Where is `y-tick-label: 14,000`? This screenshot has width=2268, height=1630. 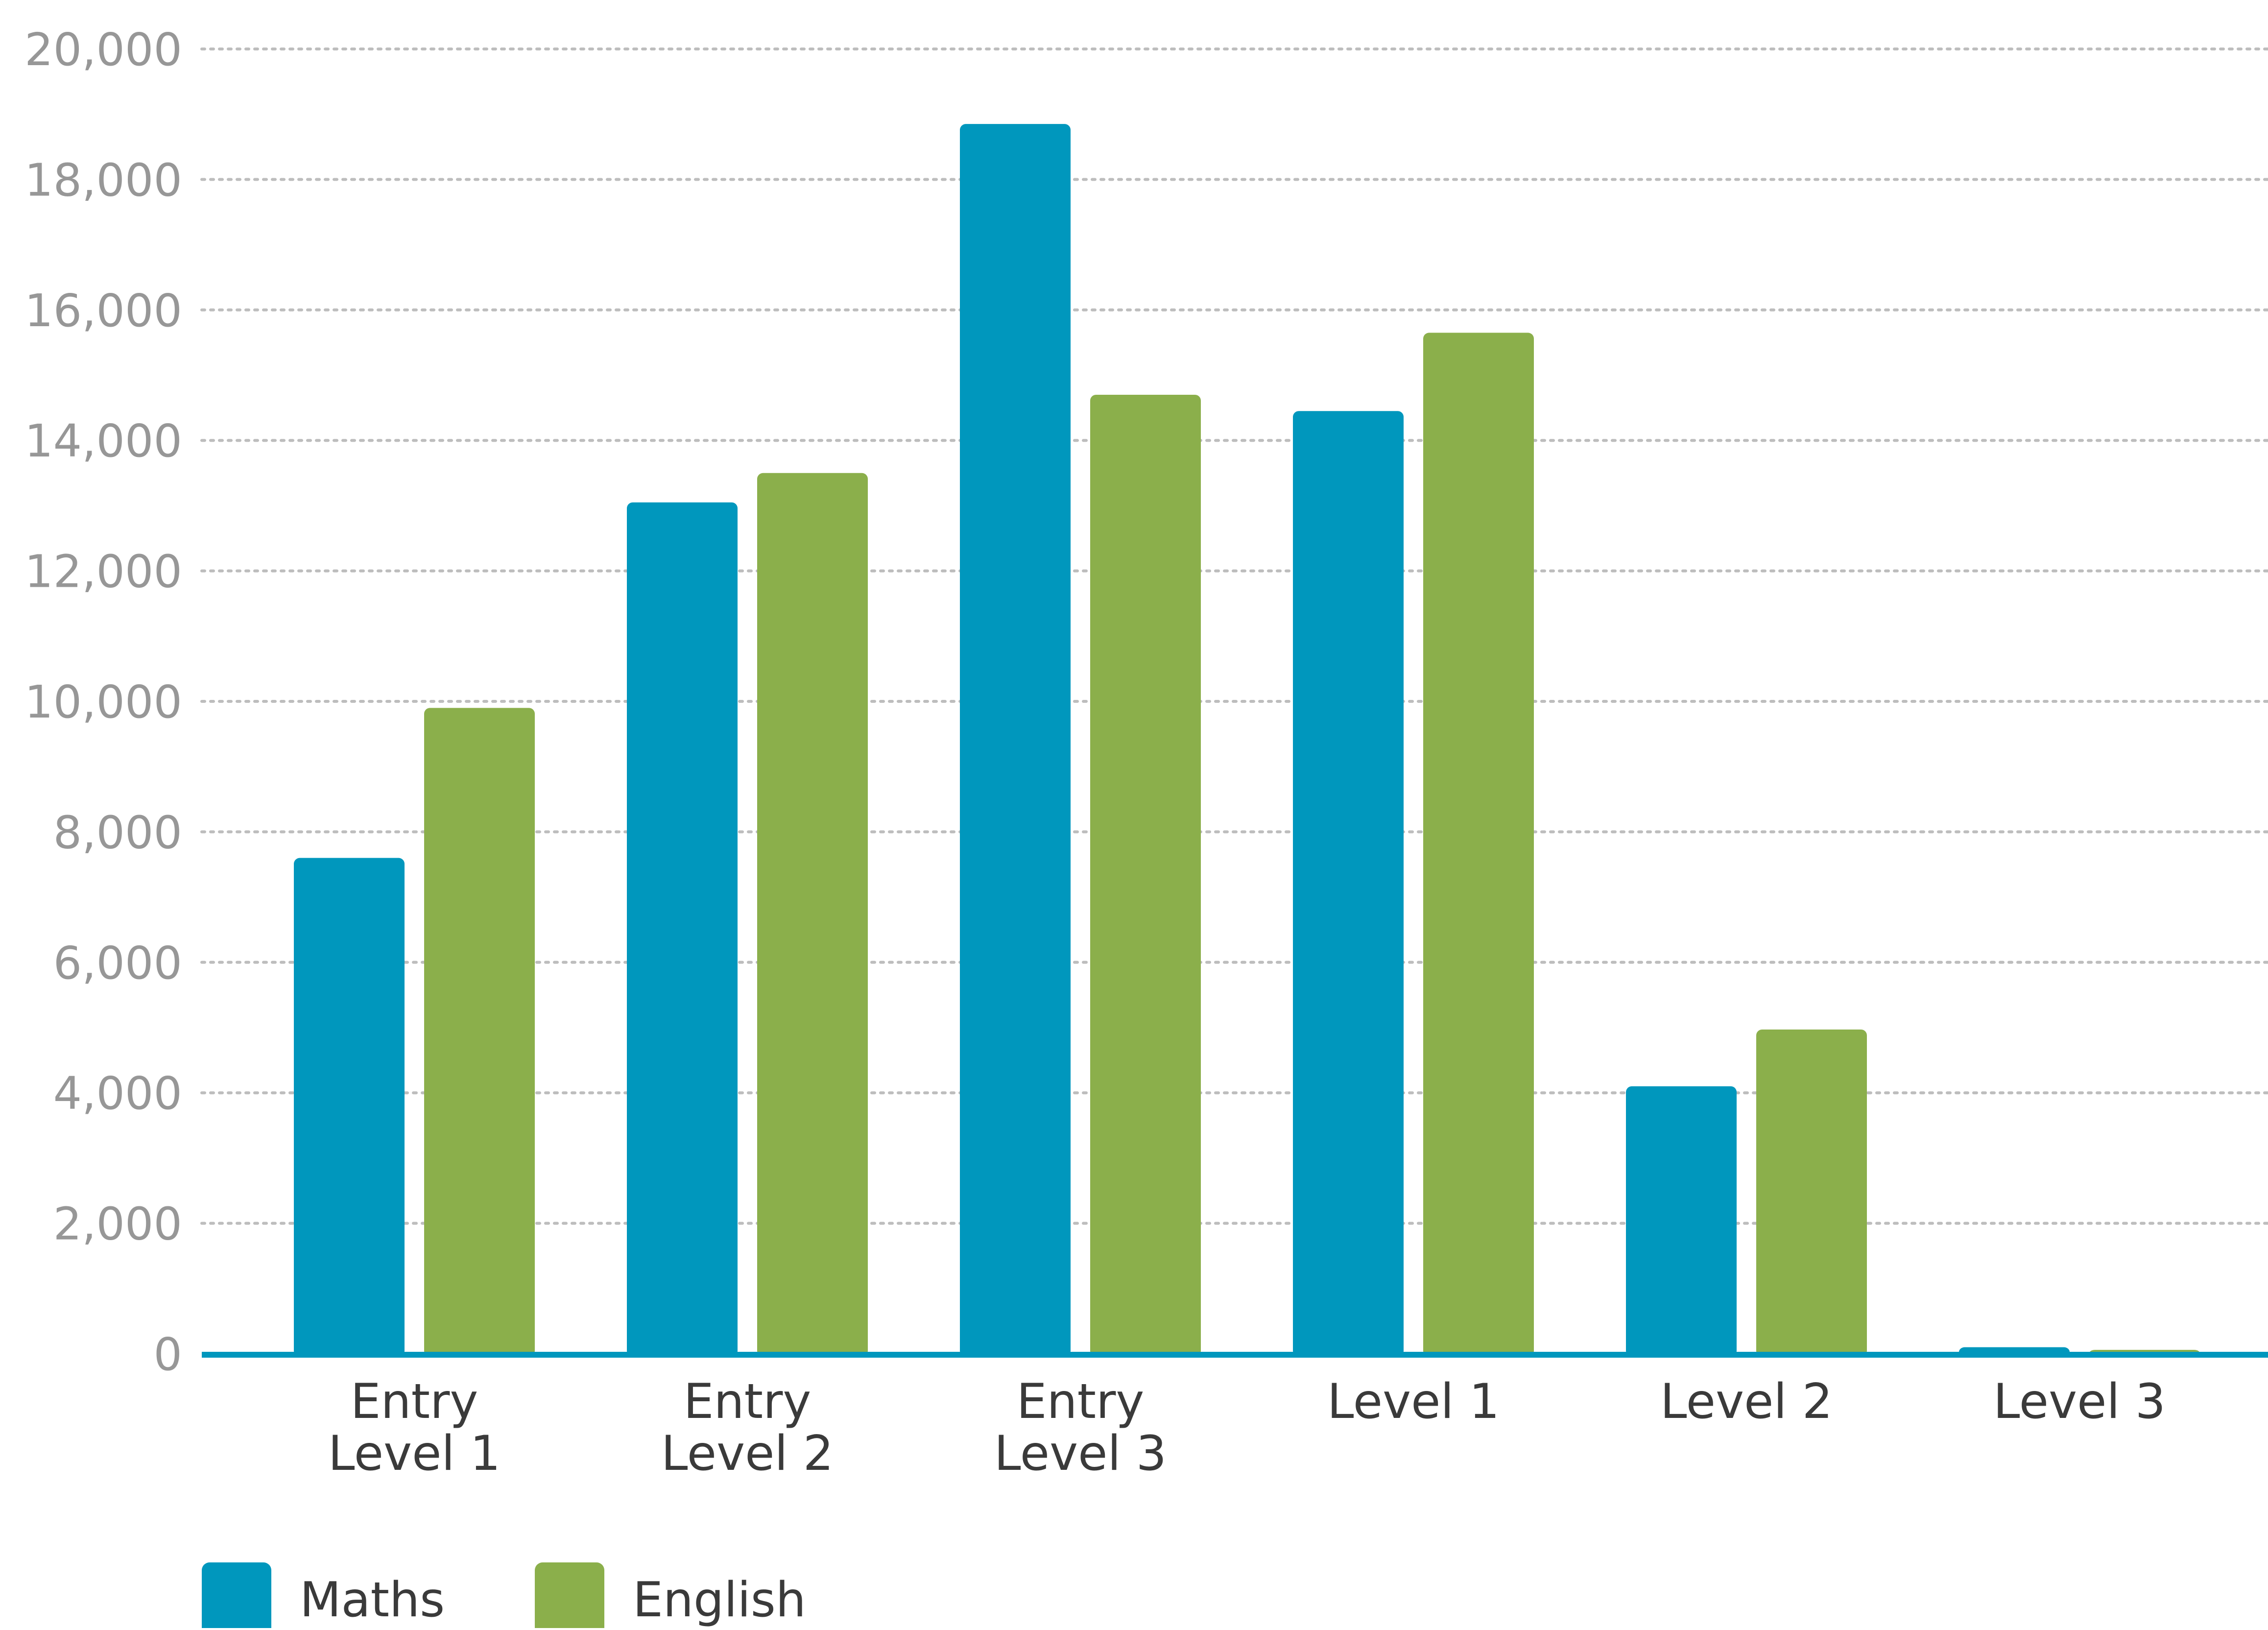 y-tick-label: 14,000 is located at coordinates (103, 441).